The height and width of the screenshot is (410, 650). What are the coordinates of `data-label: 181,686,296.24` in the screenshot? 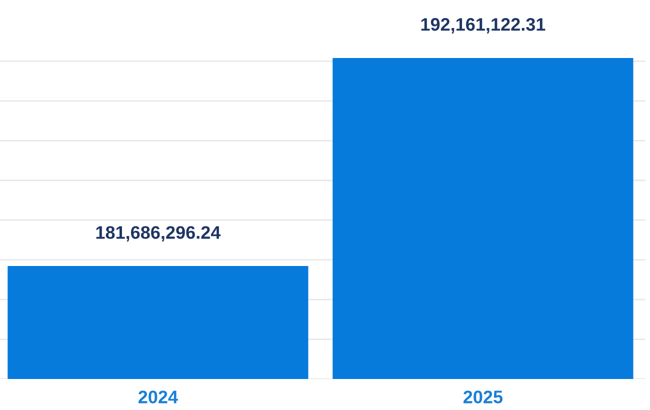 It's located at (158, 234).